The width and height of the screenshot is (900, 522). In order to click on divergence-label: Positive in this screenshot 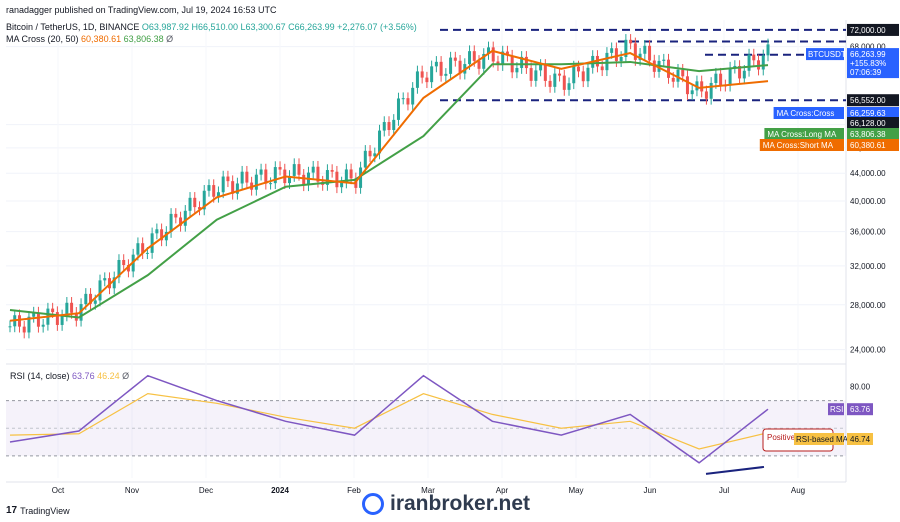, I will do `click(781, 437)`.